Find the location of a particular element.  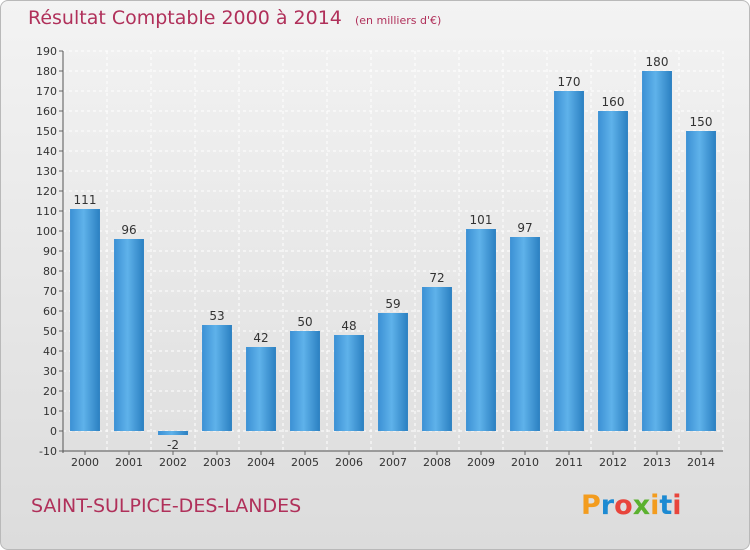

bar-2002 is located at coordinates (173, 433).